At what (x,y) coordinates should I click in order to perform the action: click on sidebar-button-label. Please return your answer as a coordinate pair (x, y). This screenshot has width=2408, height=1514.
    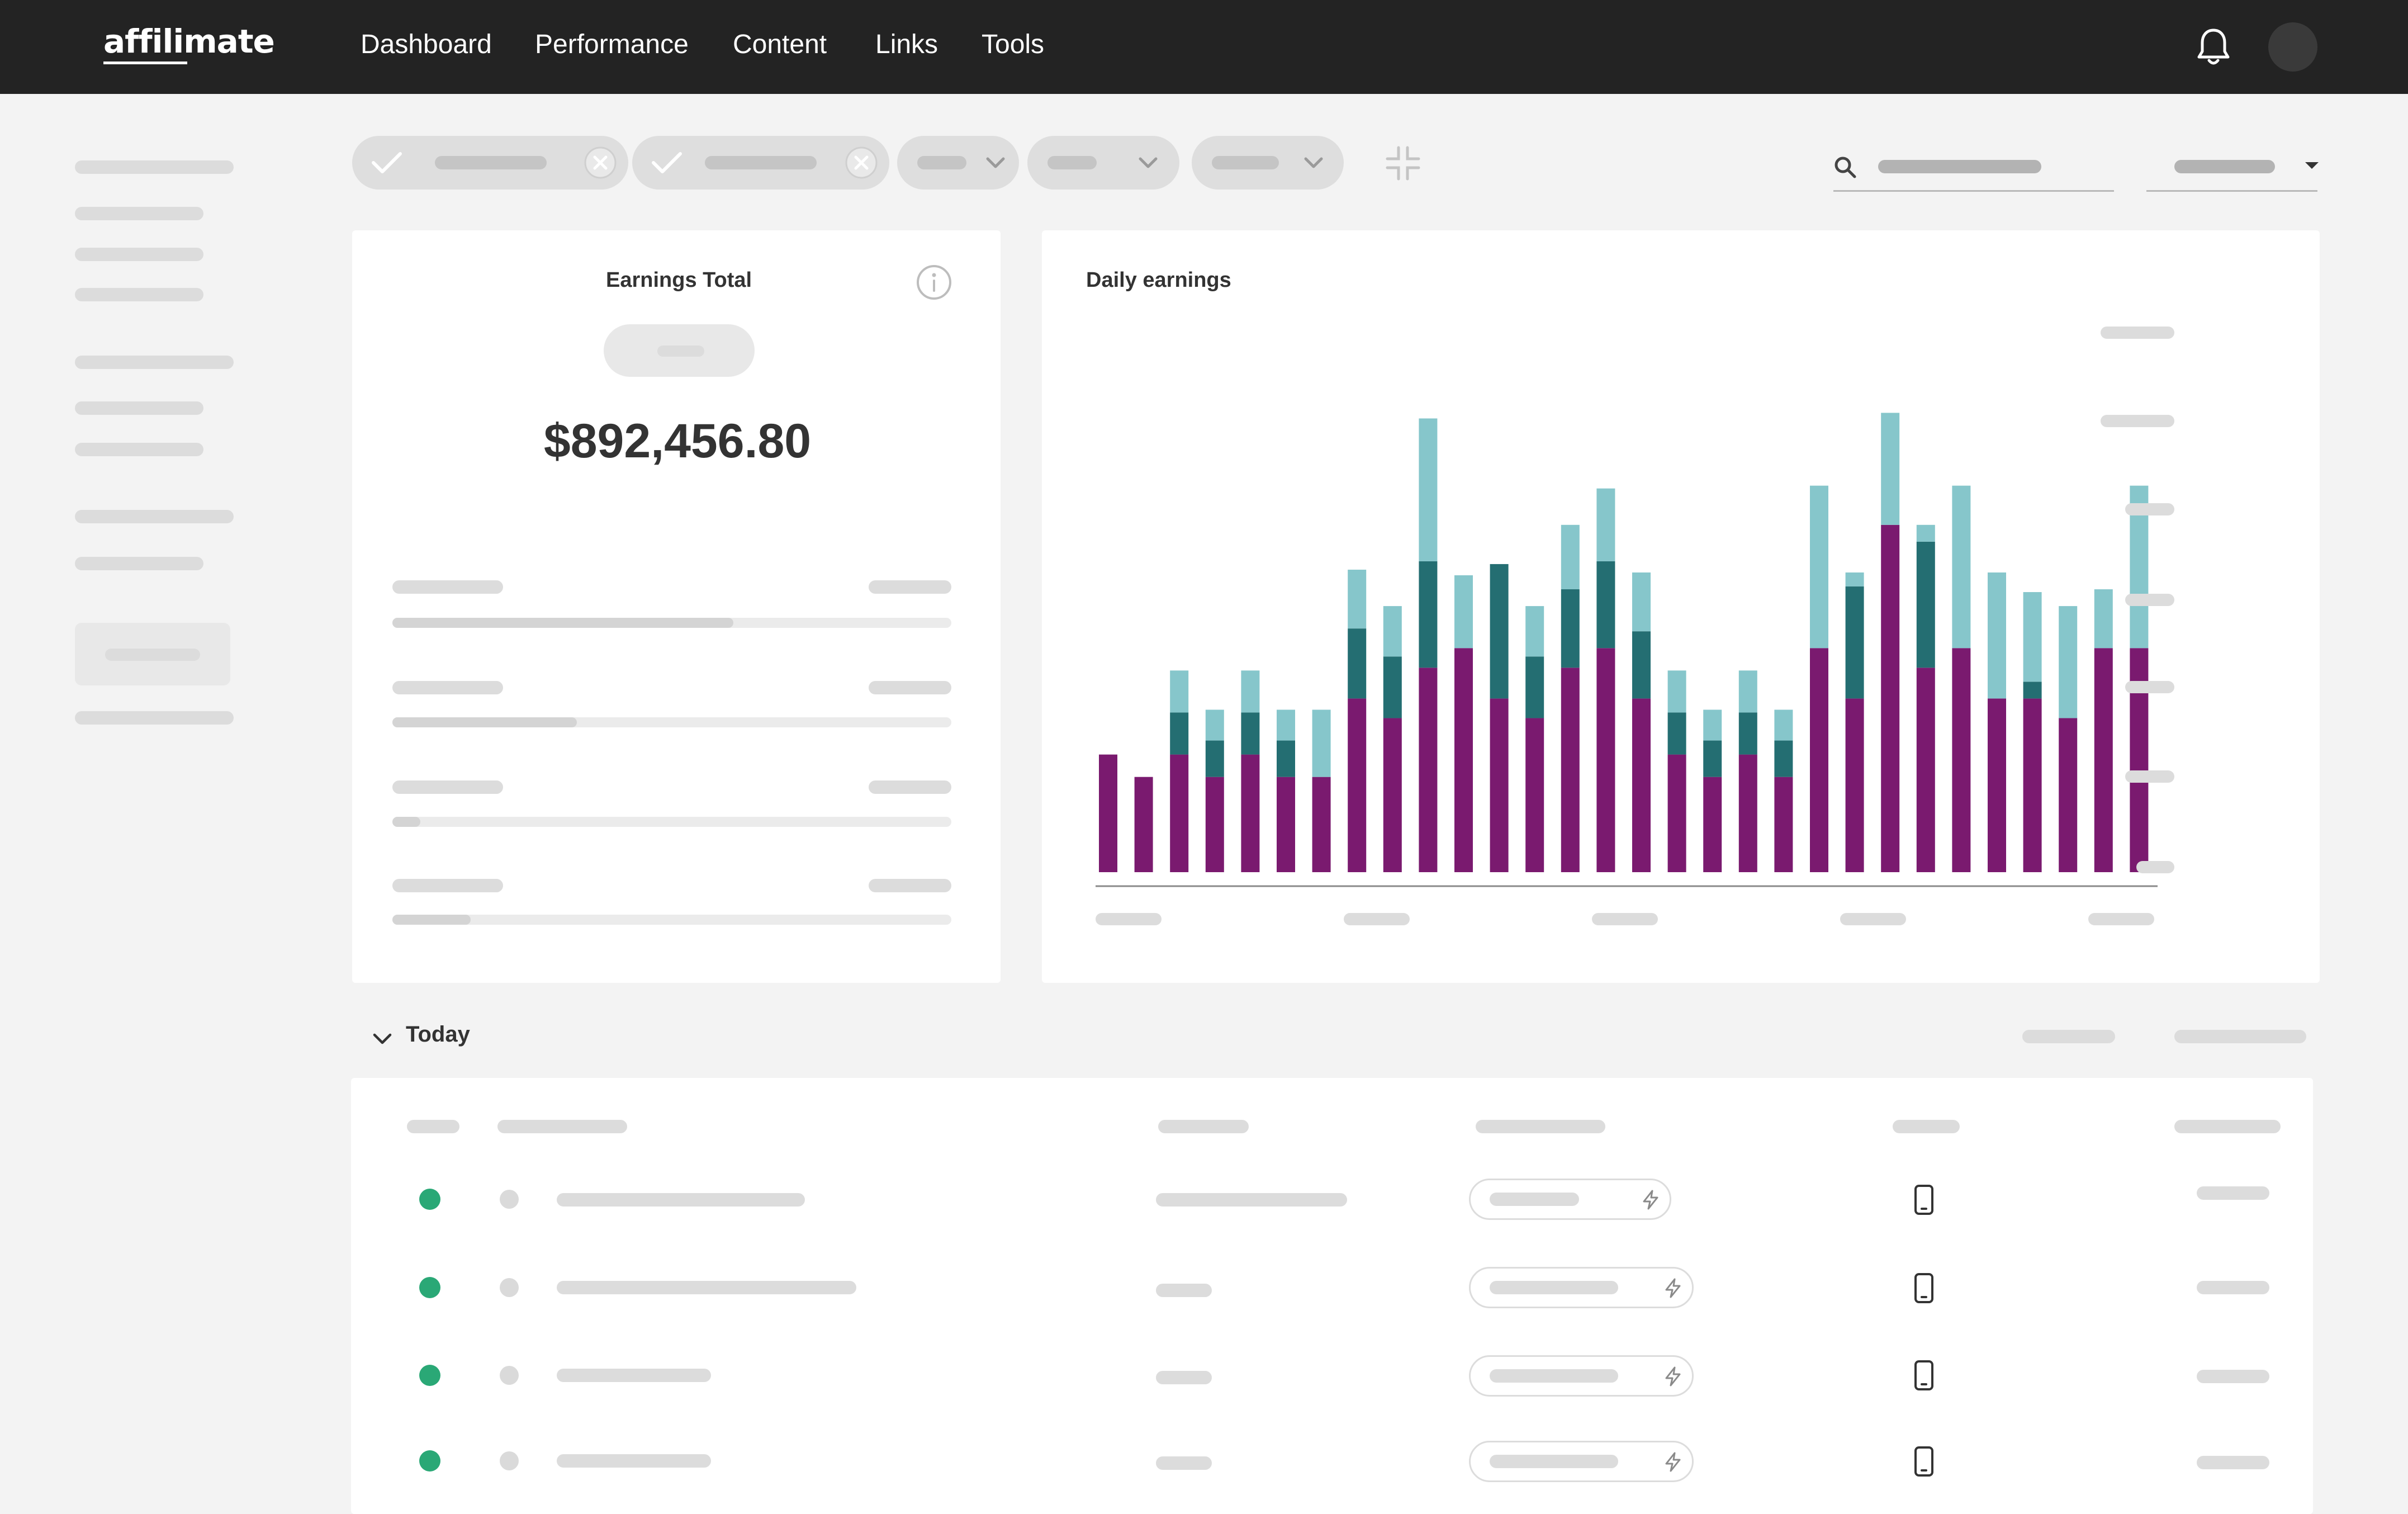
    Looking at the image, I should click on (152, 655).